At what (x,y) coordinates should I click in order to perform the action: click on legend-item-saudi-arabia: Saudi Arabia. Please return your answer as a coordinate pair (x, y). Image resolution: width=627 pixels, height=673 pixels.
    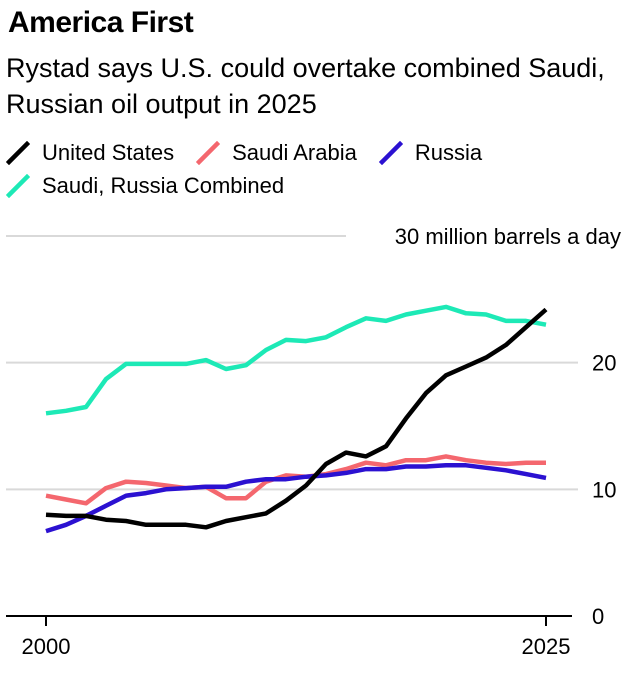
    Looking at the image, I should click on (276, 153).